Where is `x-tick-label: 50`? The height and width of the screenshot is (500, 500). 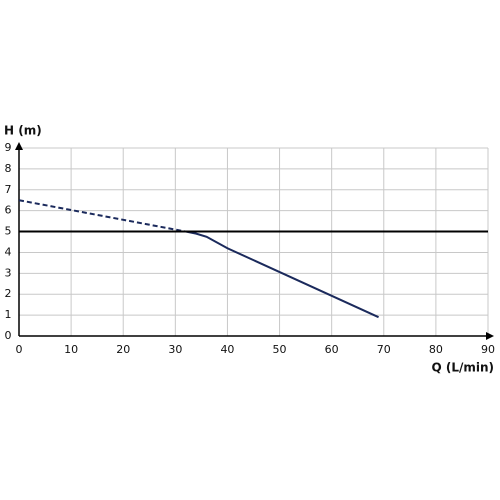
x-tick-label: 50 is located at coordinates (280, 349).